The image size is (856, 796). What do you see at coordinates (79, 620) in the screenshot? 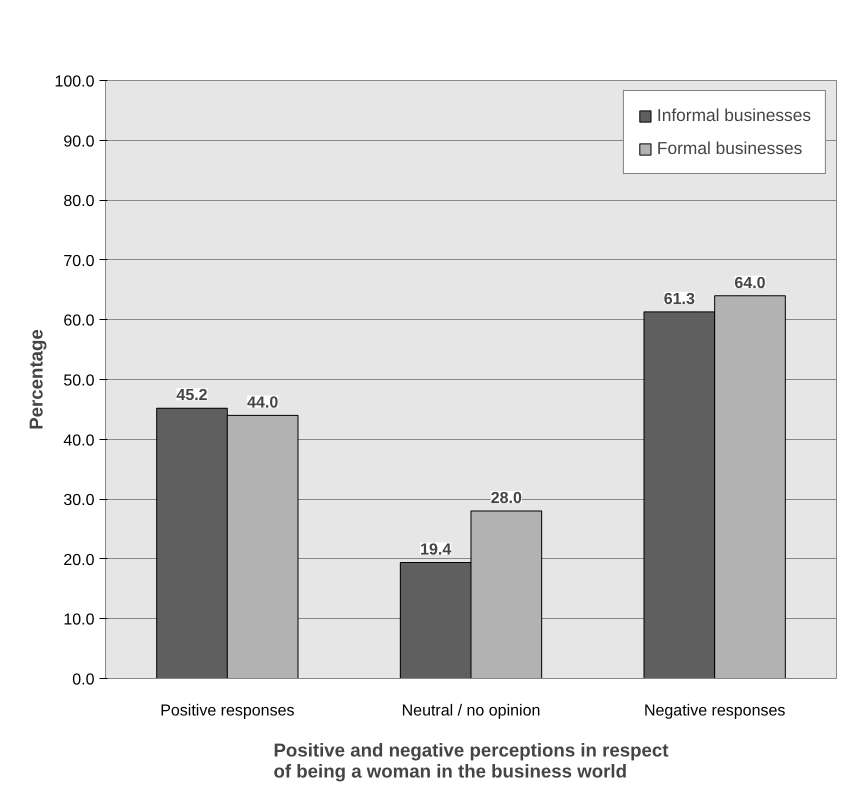
I see `y-tick-label: 10.0` at bounding box center [79, 620].